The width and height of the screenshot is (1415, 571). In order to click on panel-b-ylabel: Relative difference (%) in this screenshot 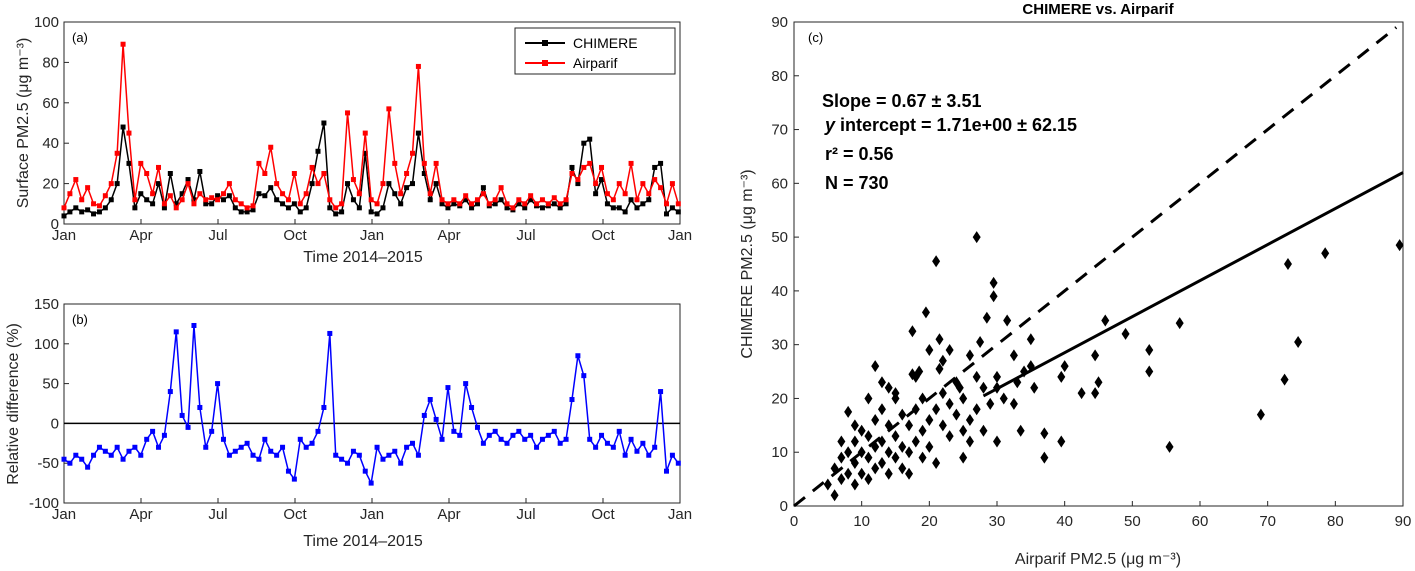, I will do `click(13, 404)`.